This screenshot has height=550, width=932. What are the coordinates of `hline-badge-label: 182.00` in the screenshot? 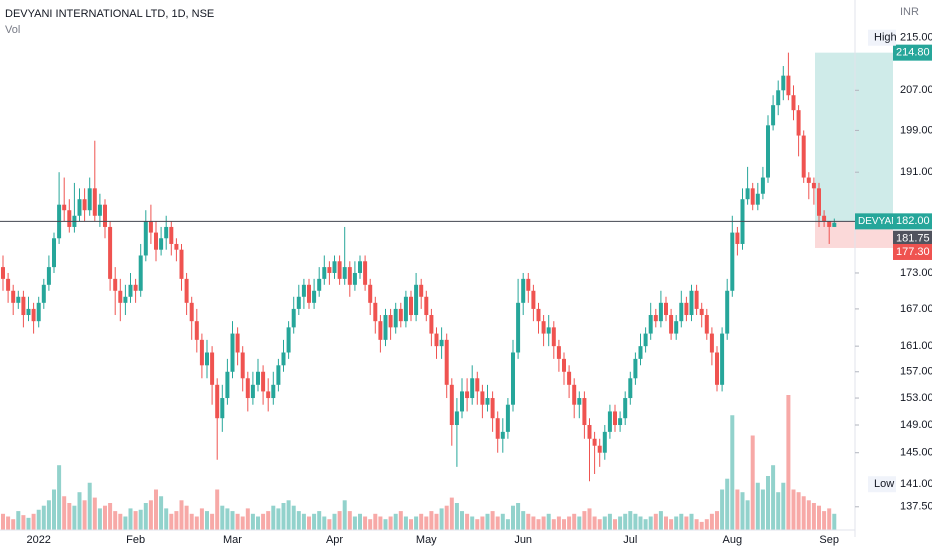 It's located at (913, 221).